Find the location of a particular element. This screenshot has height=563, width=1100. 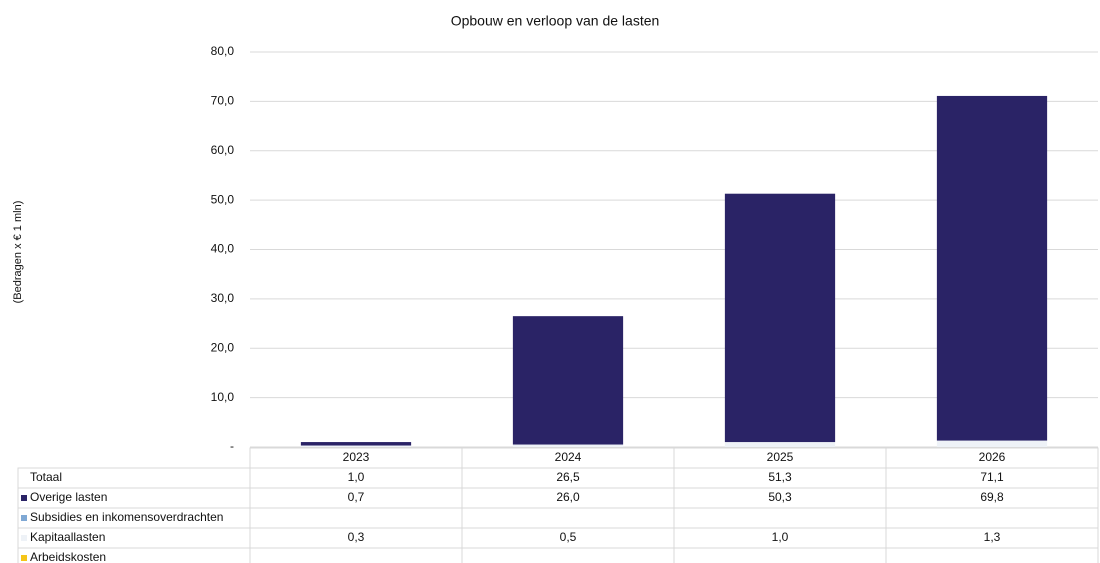

table-value: 71,1 is located at coordinates (992, 477).